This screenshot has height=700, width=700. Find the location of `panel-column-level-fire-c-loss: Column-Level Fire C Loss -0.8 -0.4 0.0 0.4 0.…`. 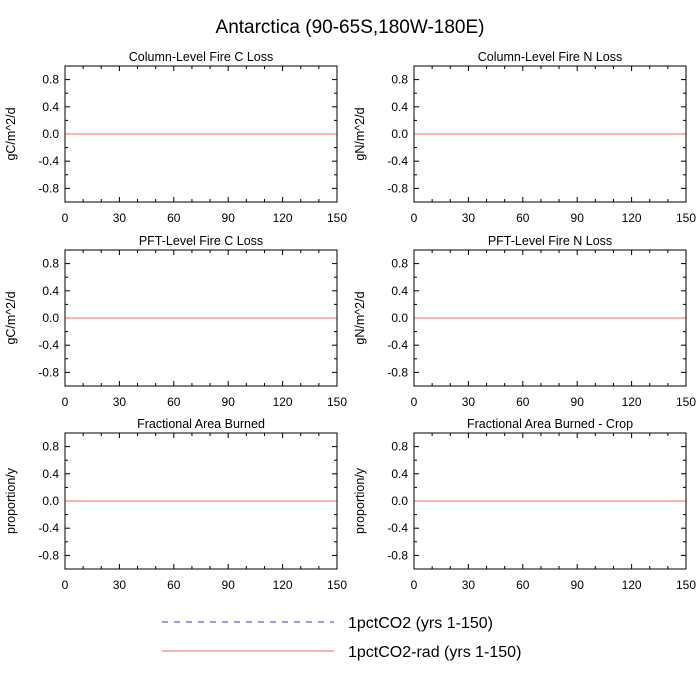

panel-column-level-fire-c-loss: Column-Level Fire C Loss -0.8 -0.4 0.0 0.4 0.… is located at coordinates (175, 137).